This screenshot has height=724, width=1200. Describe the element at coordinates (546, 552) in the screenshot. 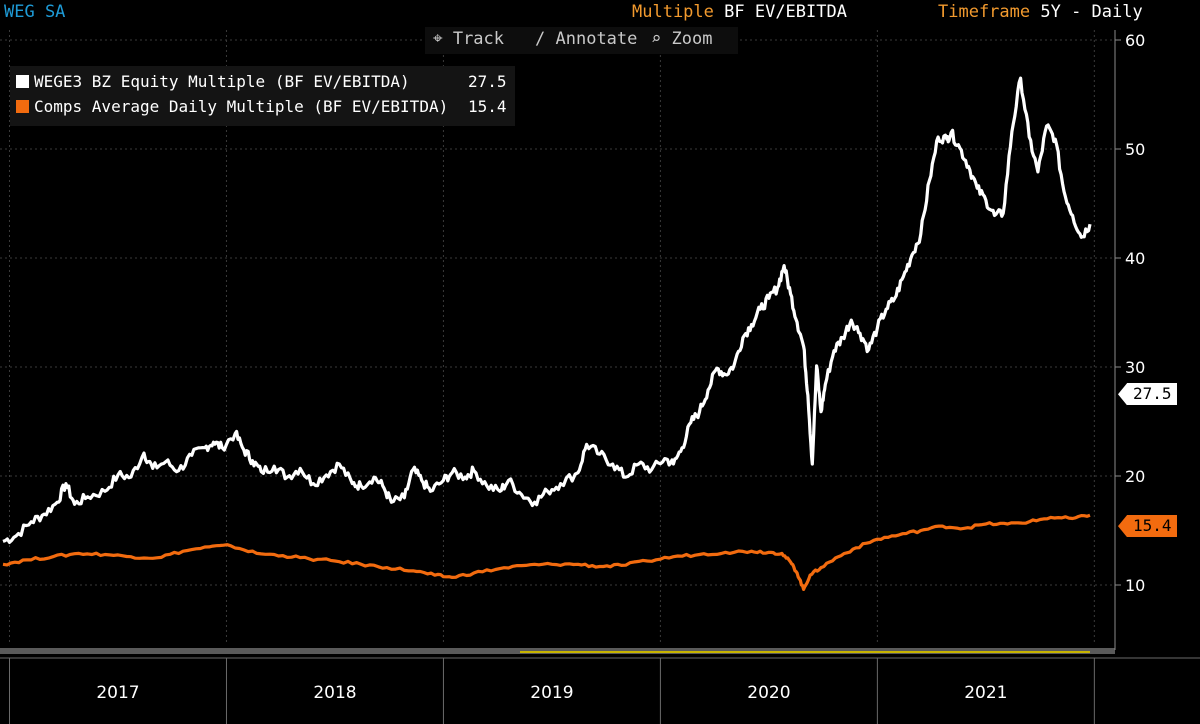

I see `series-line-comps` at that location.